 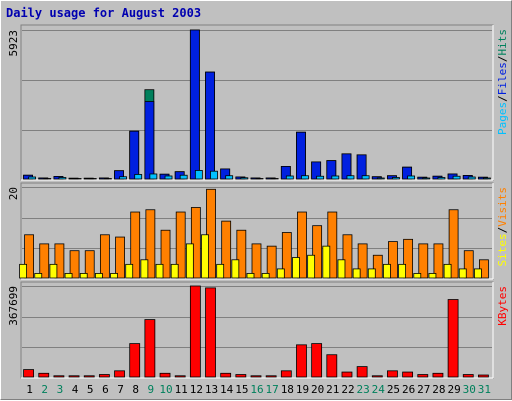 I want to click on day-label-3: 3, so click(x=60, y=389).